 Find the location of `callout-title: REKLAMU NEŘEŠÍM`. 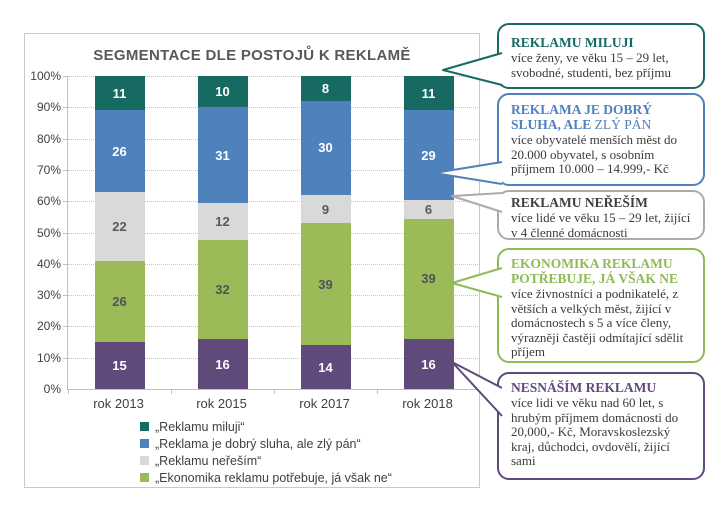

callout-title: REKLAMU NEŘEŠÍM is located at coordinates (579, 202).